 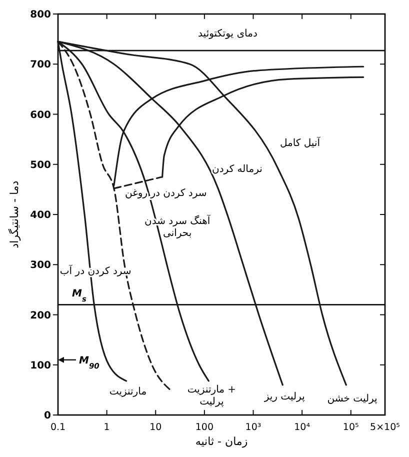 What do you see at coordinates (41, 65) in the screenshot?
I see `y-tick-label: 700` at bounding box center [41, 65].